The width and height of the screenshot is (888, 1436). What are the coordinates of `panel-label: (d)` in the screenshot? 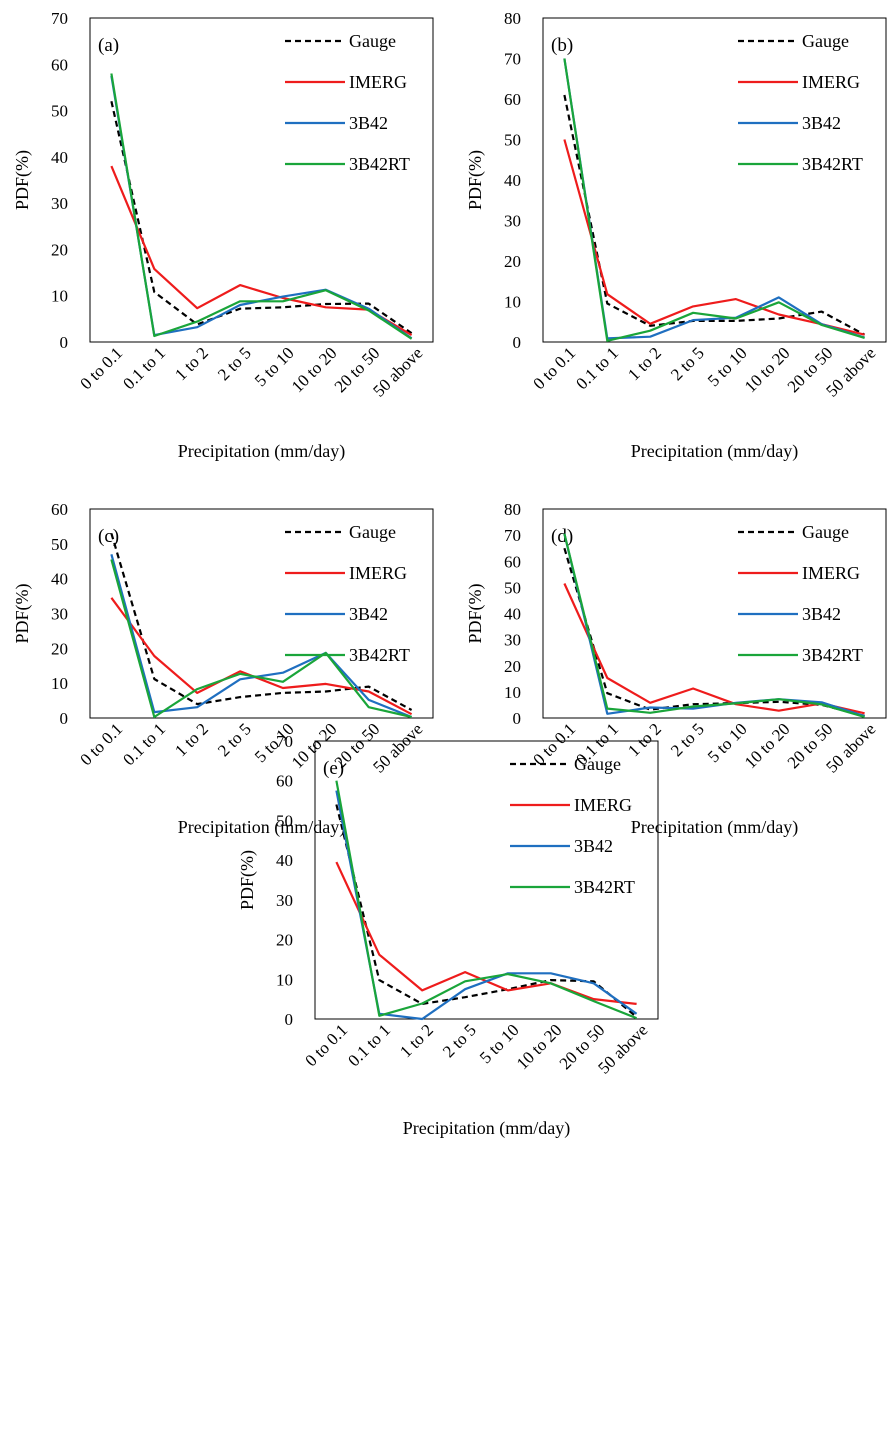 It's located at (562, 536).